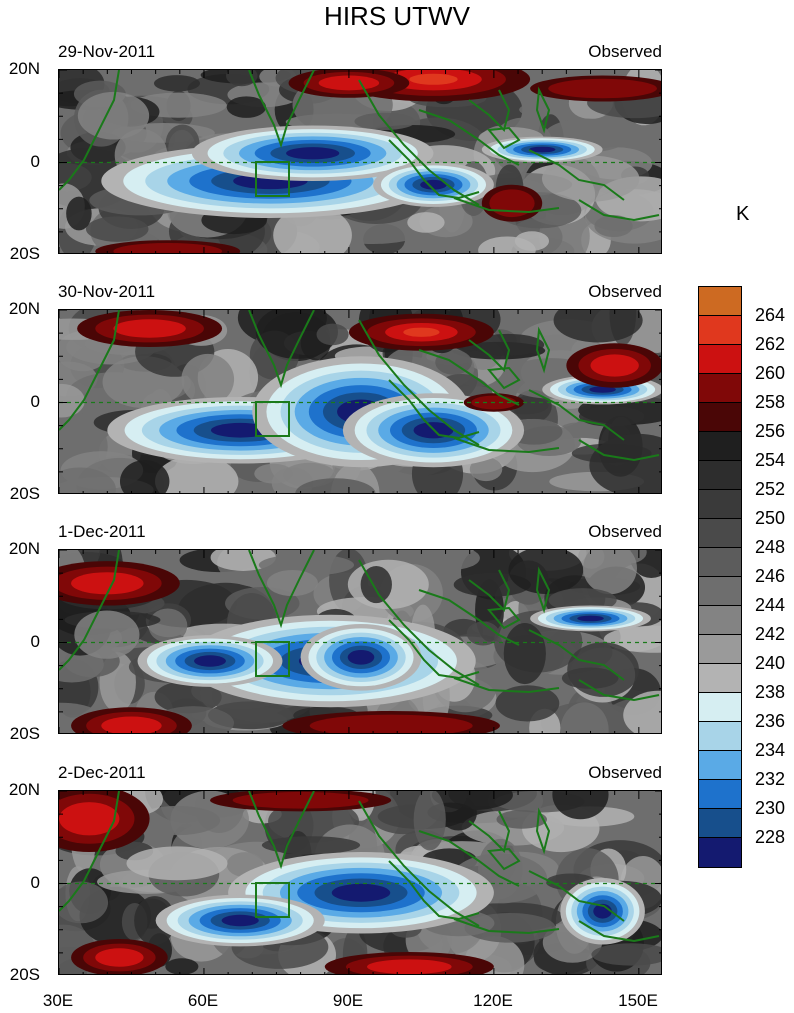  What do you see at coordinates (770, 663) in the screenshot?
I see `colorbar-label: 240` at bounding box center [770, 663].